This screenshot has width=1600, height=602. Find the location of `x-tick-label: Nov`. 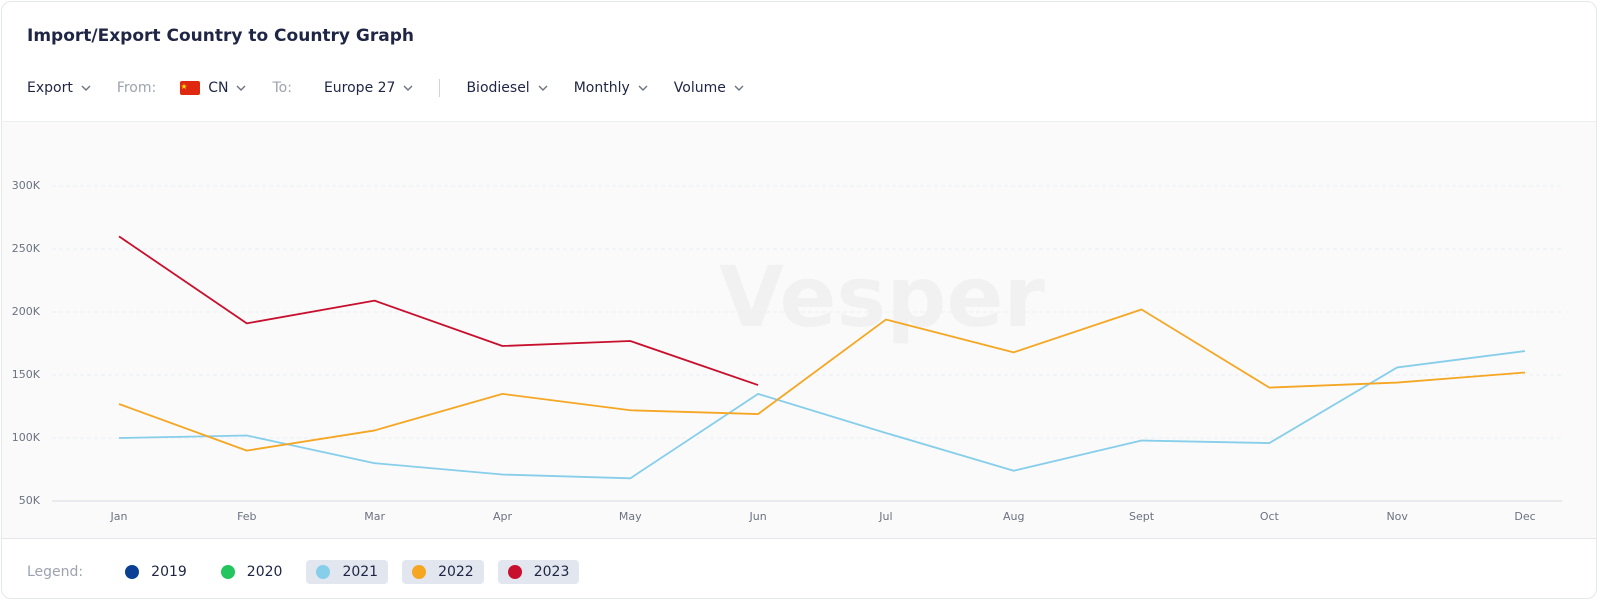

x-tick-label: Nov is located at coordinates (1397, 516).